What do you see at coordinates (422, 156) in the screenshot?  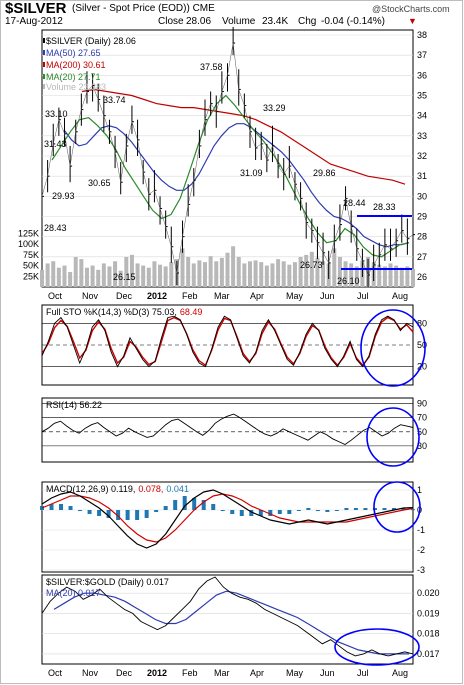 I see `y-tick-label: 32` at bounding box center [422, 156].